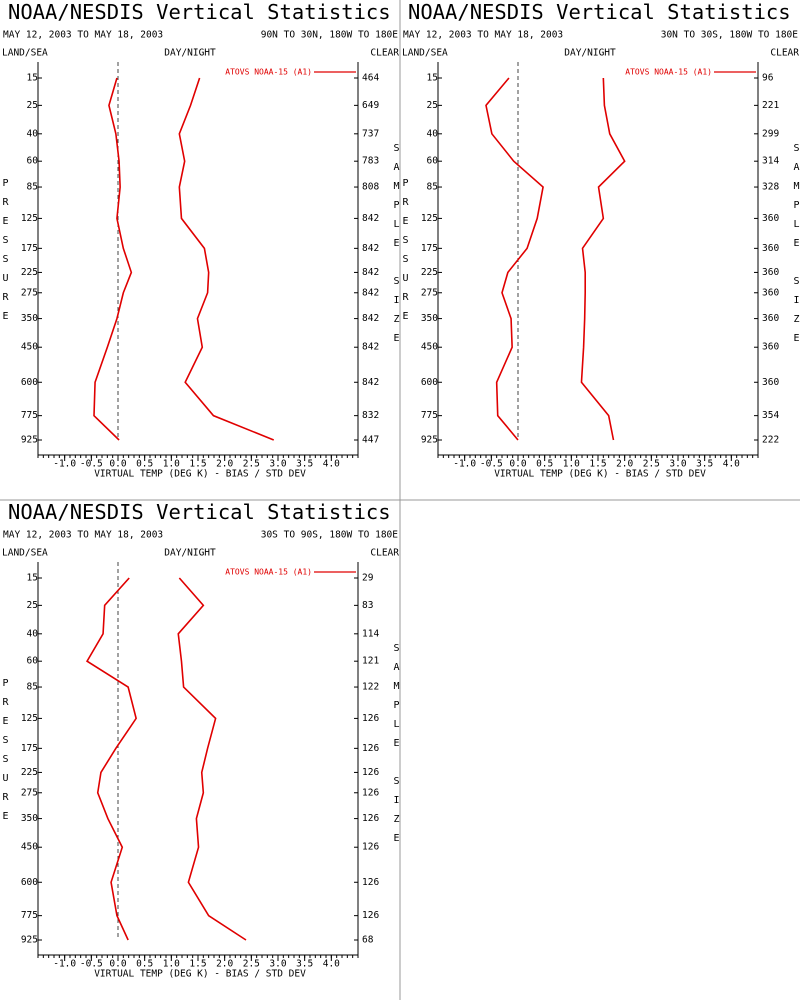 This screenshot has width=800, height=1000. What do you see at coordinates (64, 464) in the screenshot?
I see `x-tick-label: -1.0` at bounding box center [64, 464].